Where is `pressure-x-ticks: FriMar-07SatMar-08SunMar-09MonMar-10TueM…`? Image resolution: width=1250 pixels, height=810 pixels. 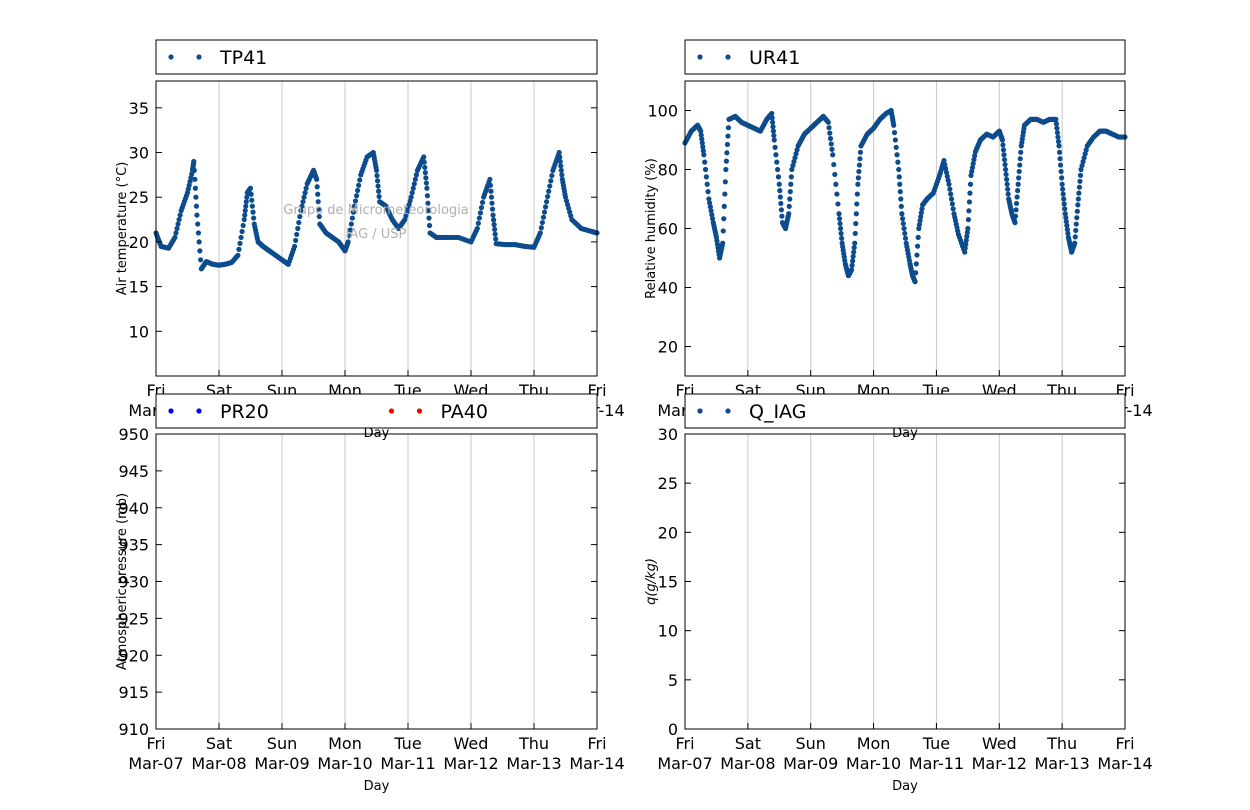
pressure-x-ticks: FriMar-07SatMar-08SunMar-09MonMar-10TueM… is located at coordinates (376, 748).